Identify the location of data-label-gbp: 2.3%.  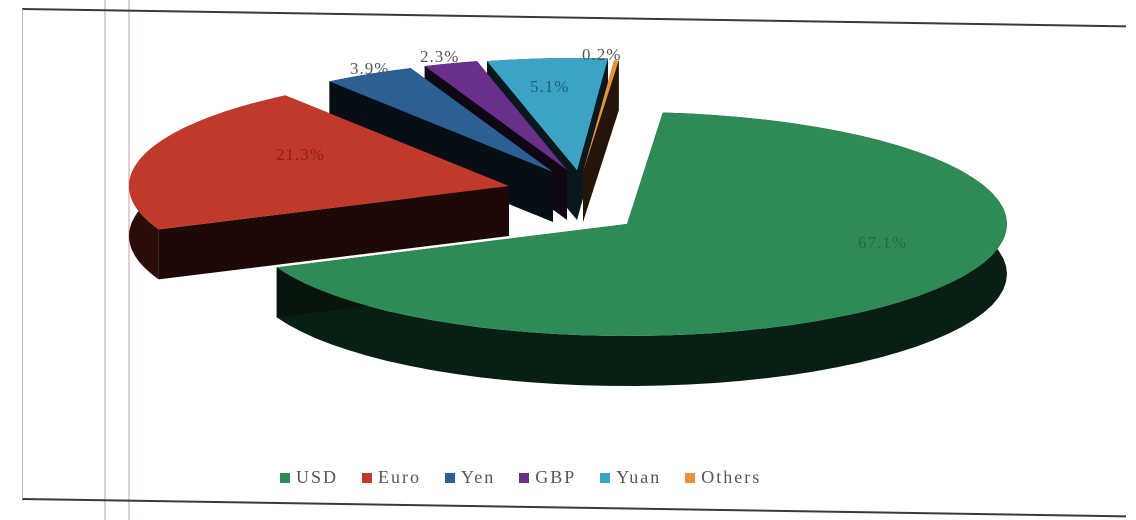
(439, 56).